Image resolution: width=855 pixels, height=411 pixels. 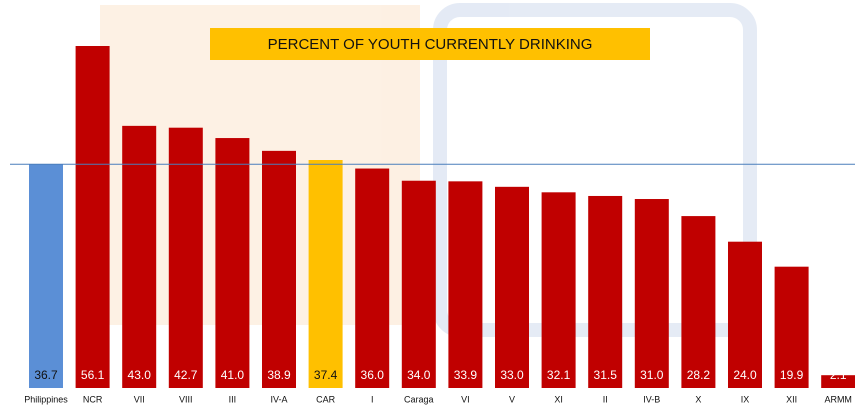 I want to click on x-tick-label: CAR, so click(x=326, y=399).